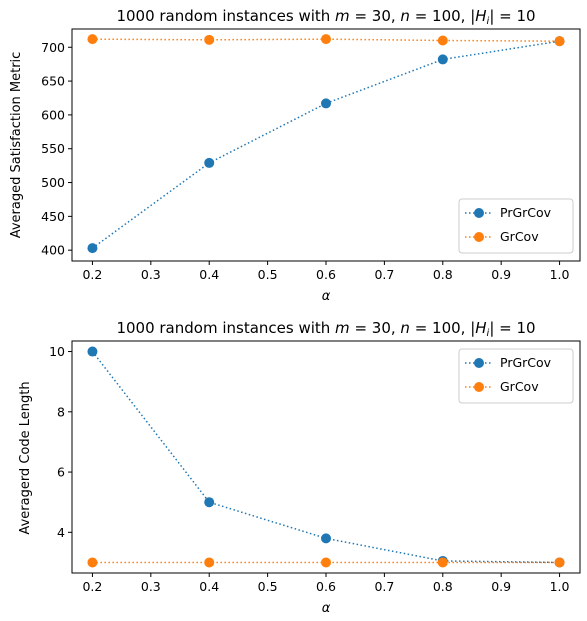 This screenshot has width=587, height=621. Describe the element at coordinates (53, 47) in the screenshot. I see `y-tick-label: 700` at that location.